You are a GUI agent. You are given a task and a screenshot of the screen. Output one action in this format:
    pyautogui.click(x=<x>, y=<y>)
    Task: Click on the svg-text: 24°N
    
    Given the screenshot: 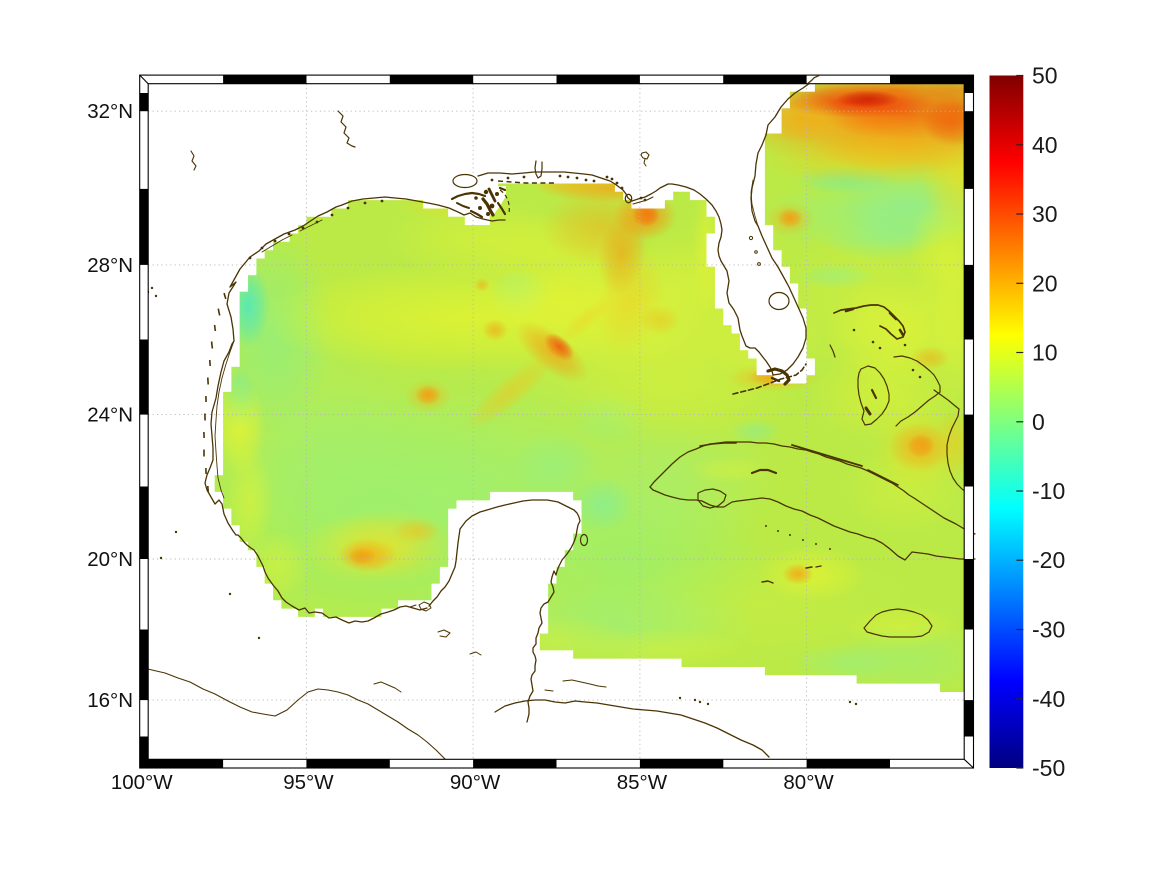 What is the action you would take?
    pyautogui.click(x=110, y=415)
    